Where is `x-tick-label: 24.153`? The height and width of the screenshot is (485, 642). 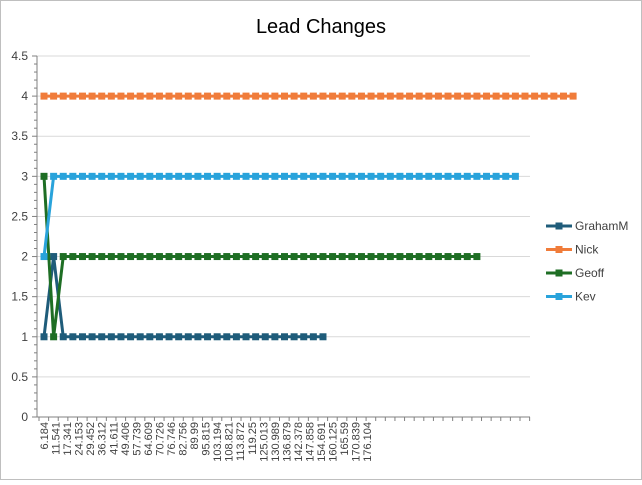
x-tick-label: 24.153 is located at coordinates (80, 439).